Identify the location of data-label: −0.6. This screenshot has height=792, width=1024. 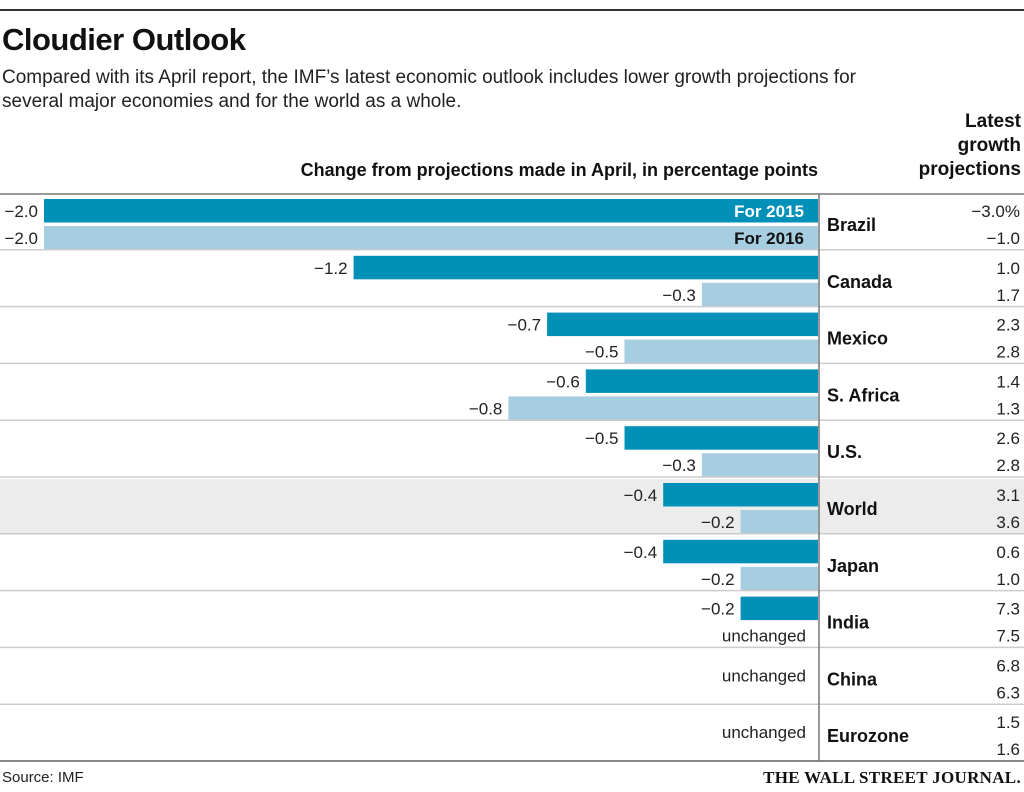
(563, 381).